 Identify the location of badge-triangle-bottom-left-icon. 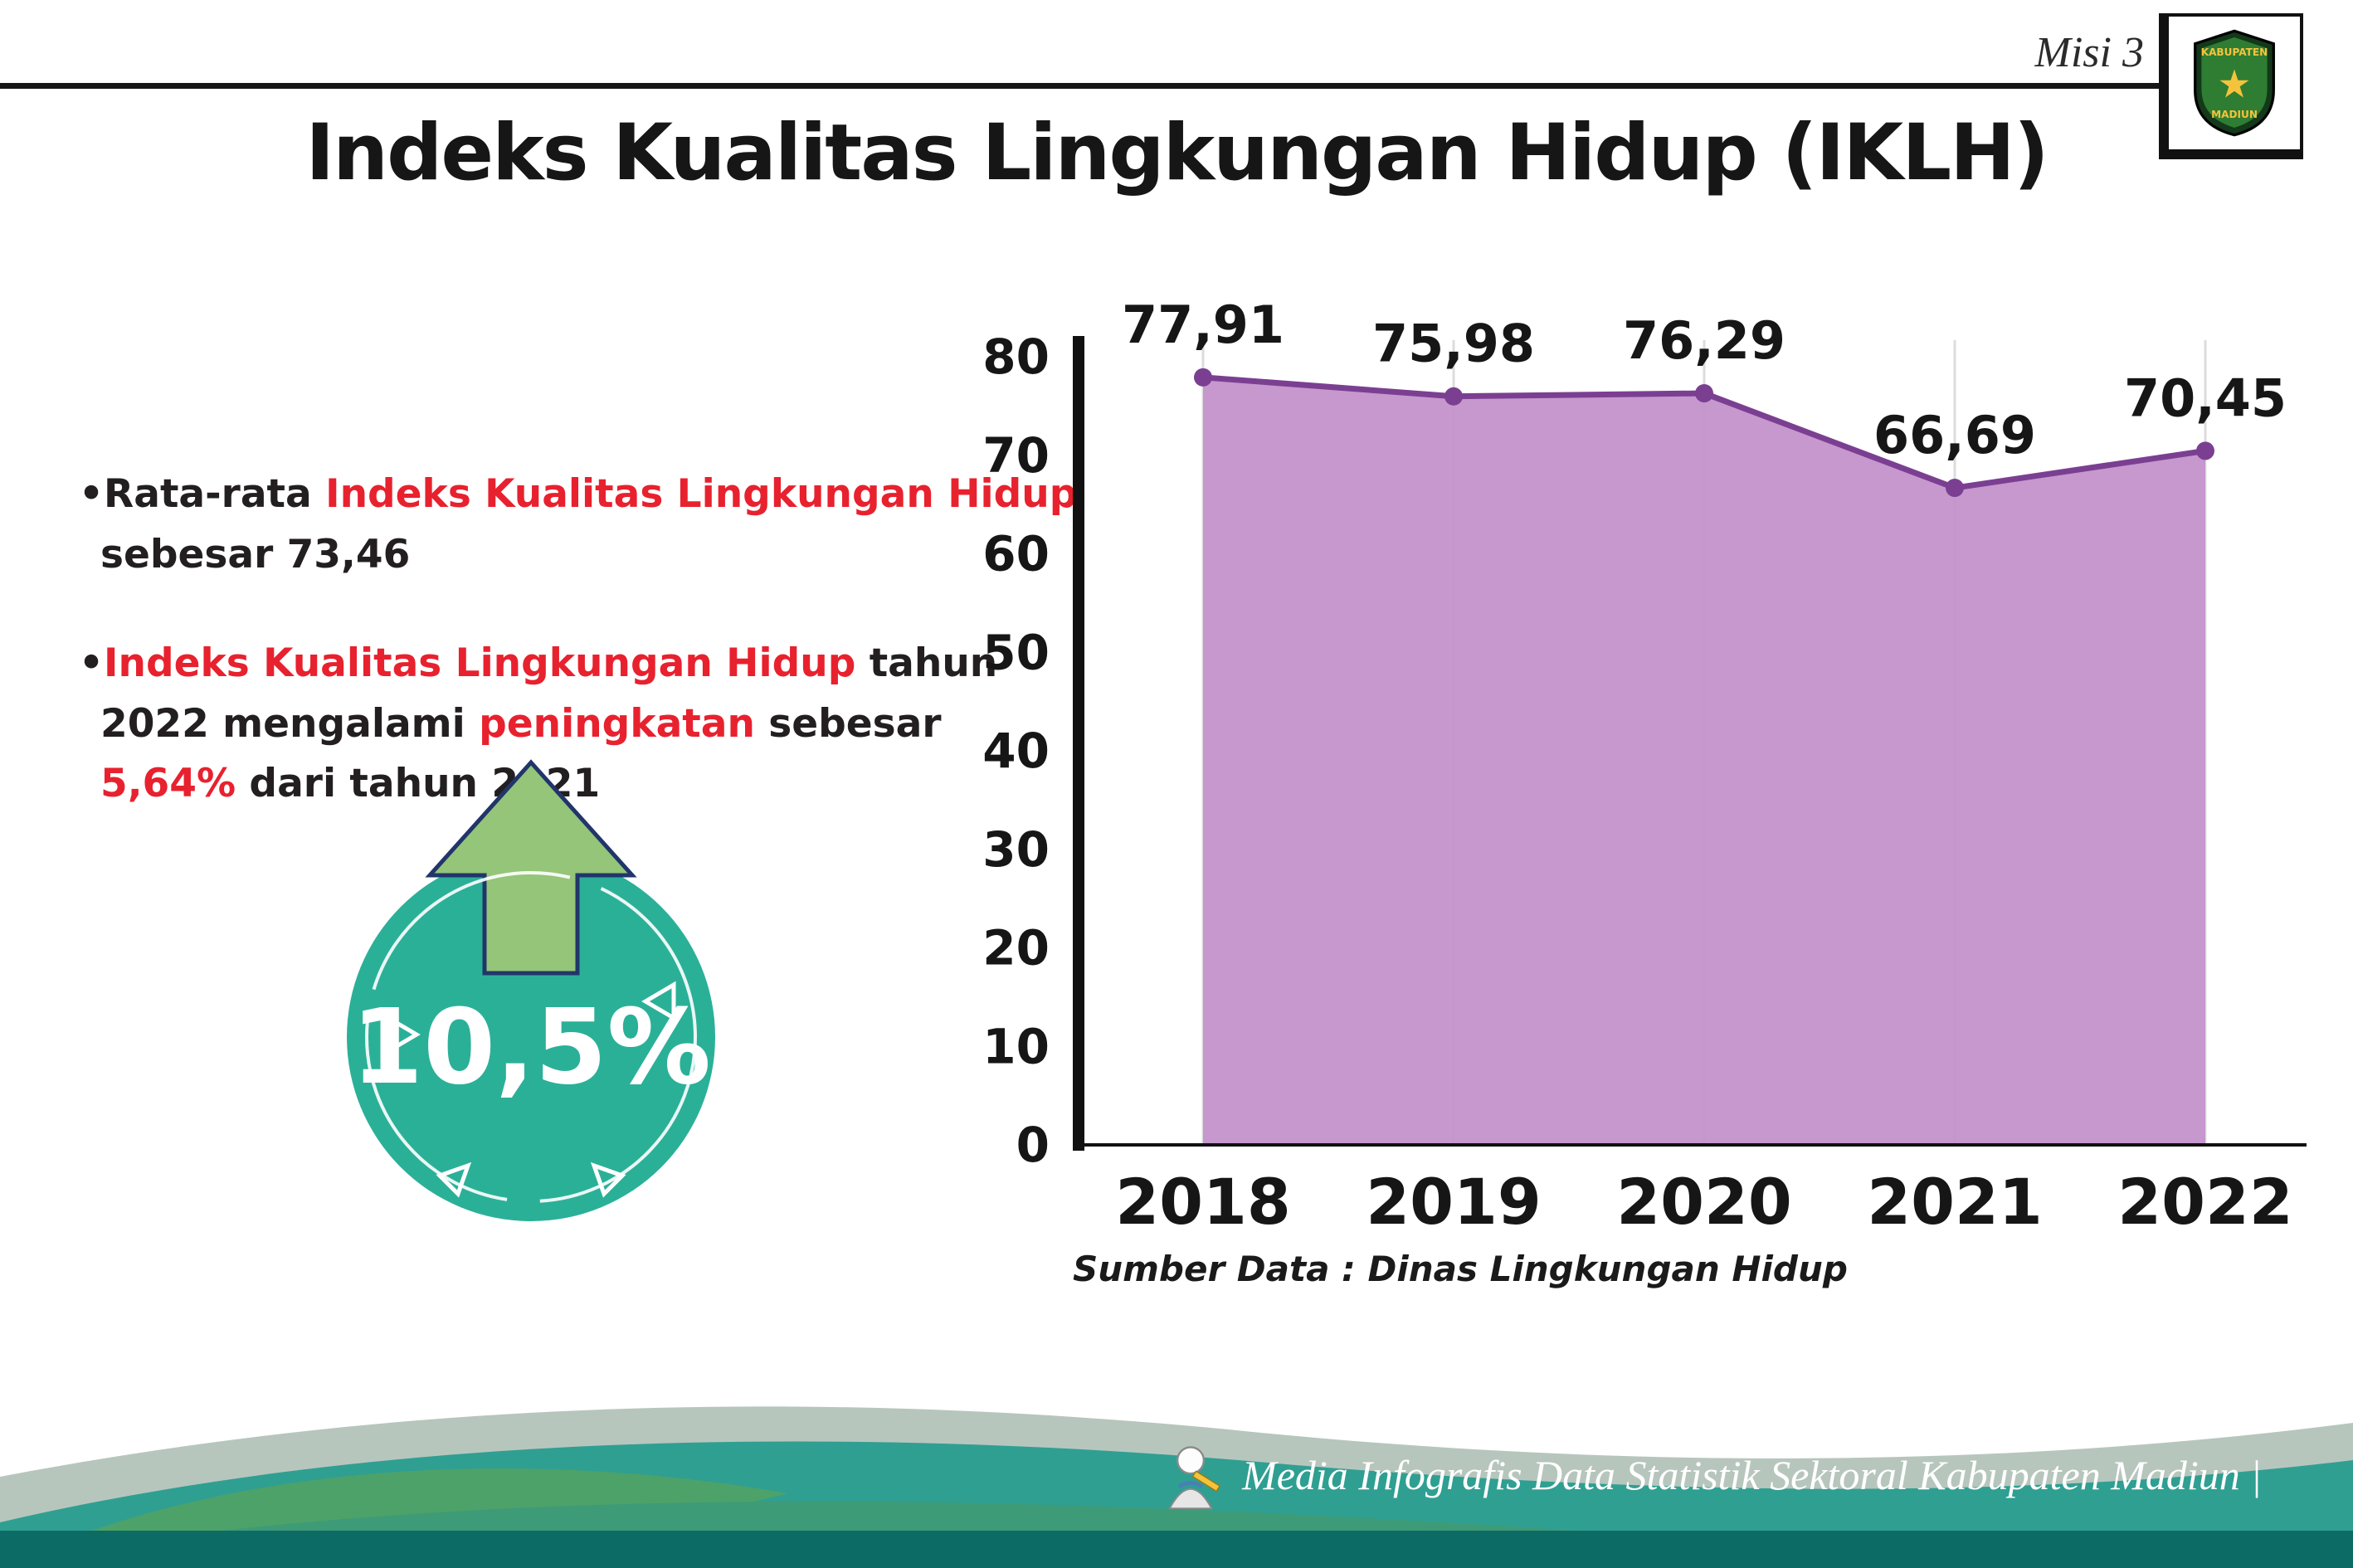
(454, 1179).